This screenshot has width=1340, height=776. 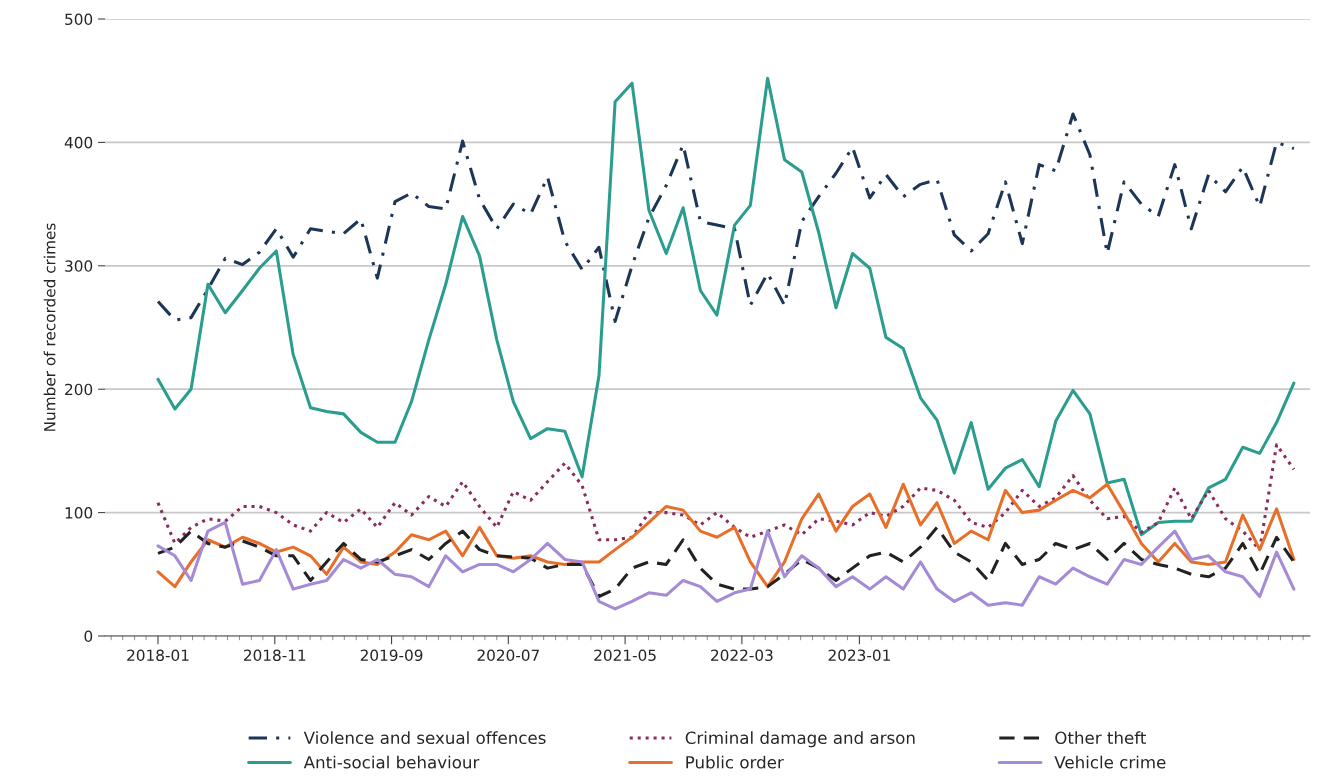 What do you see at coordinates (800, 739) in the screenshot?
I see `legend-label: Criminal damage and arson` at bounding box center [800, 739].